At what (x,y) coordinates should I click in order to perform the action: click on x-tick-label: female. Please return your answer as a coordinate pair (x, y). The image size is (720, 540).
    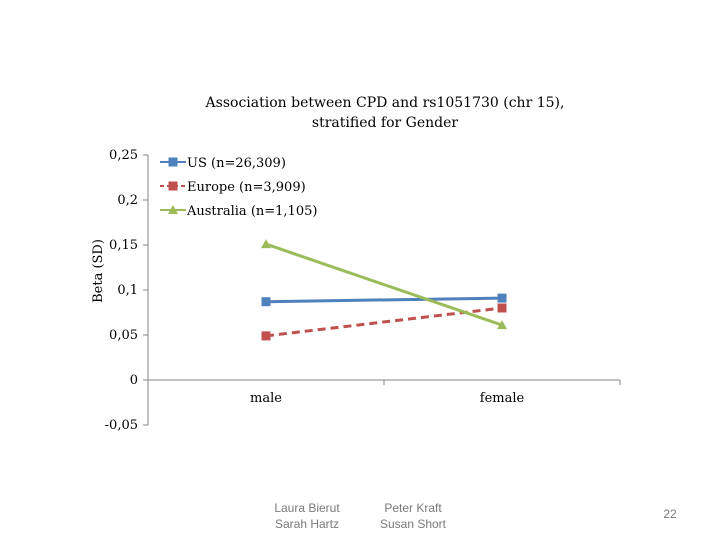
    Looking at the image, I should click on (502, 398).